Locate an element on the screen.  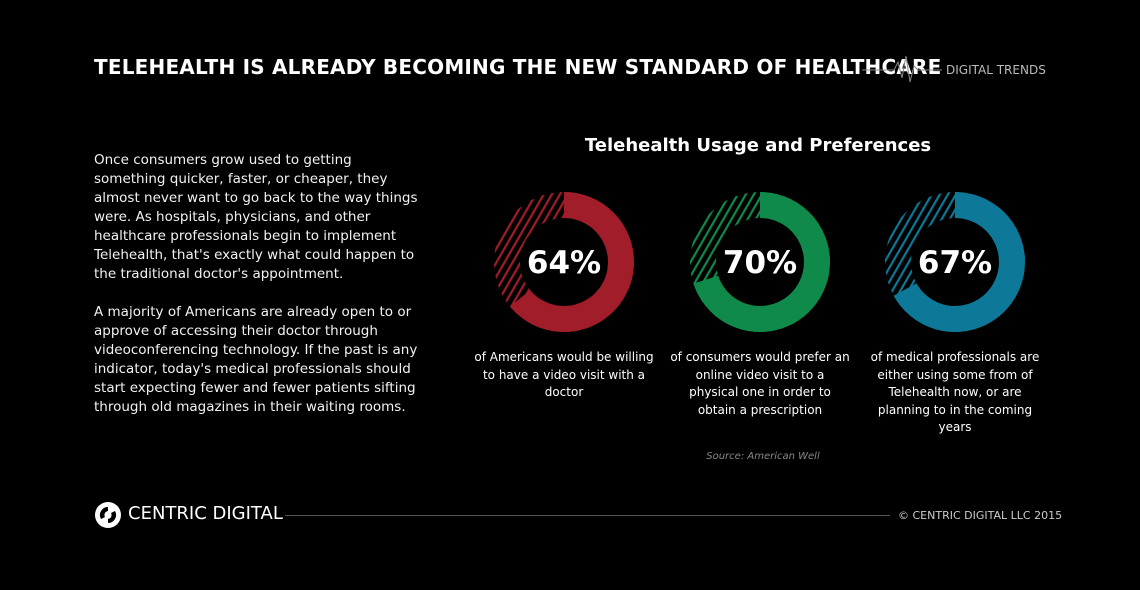
brand-name: CENTRIC DIGITAL is located at coordinates (205, 513).